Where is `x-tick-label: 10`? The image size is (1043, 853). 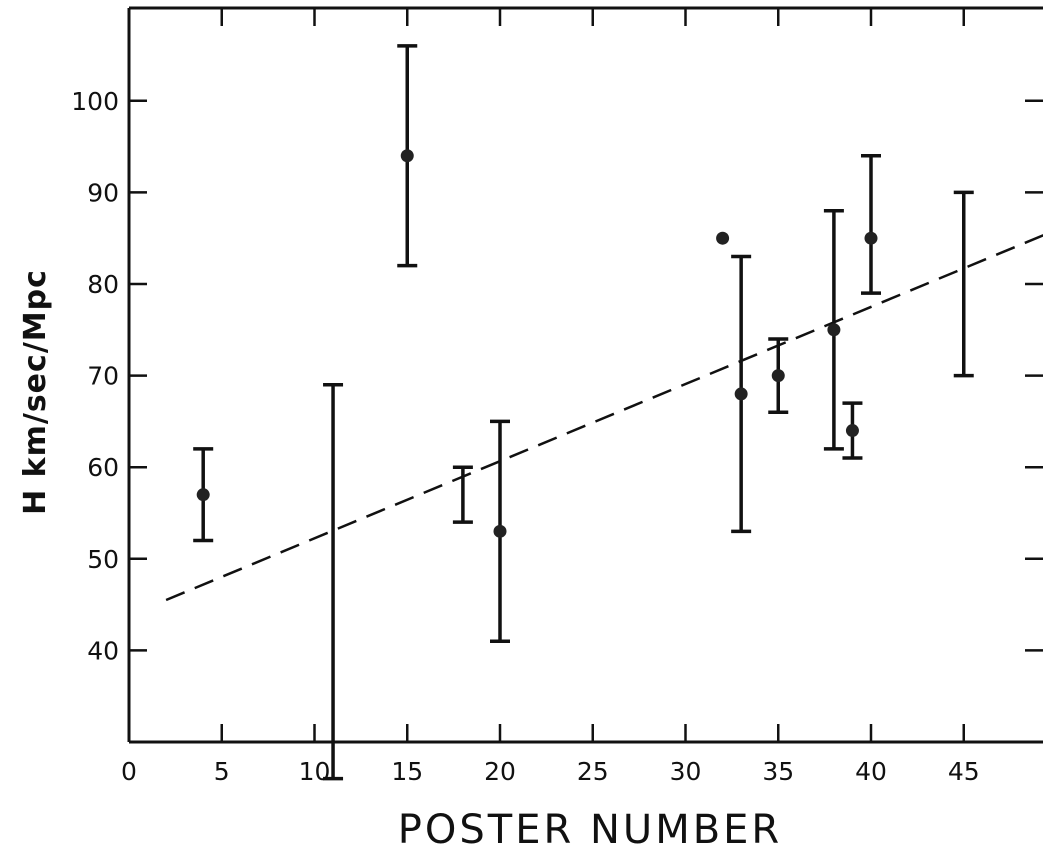
x-tick-label: 10 is located at coordinates (315, 771).